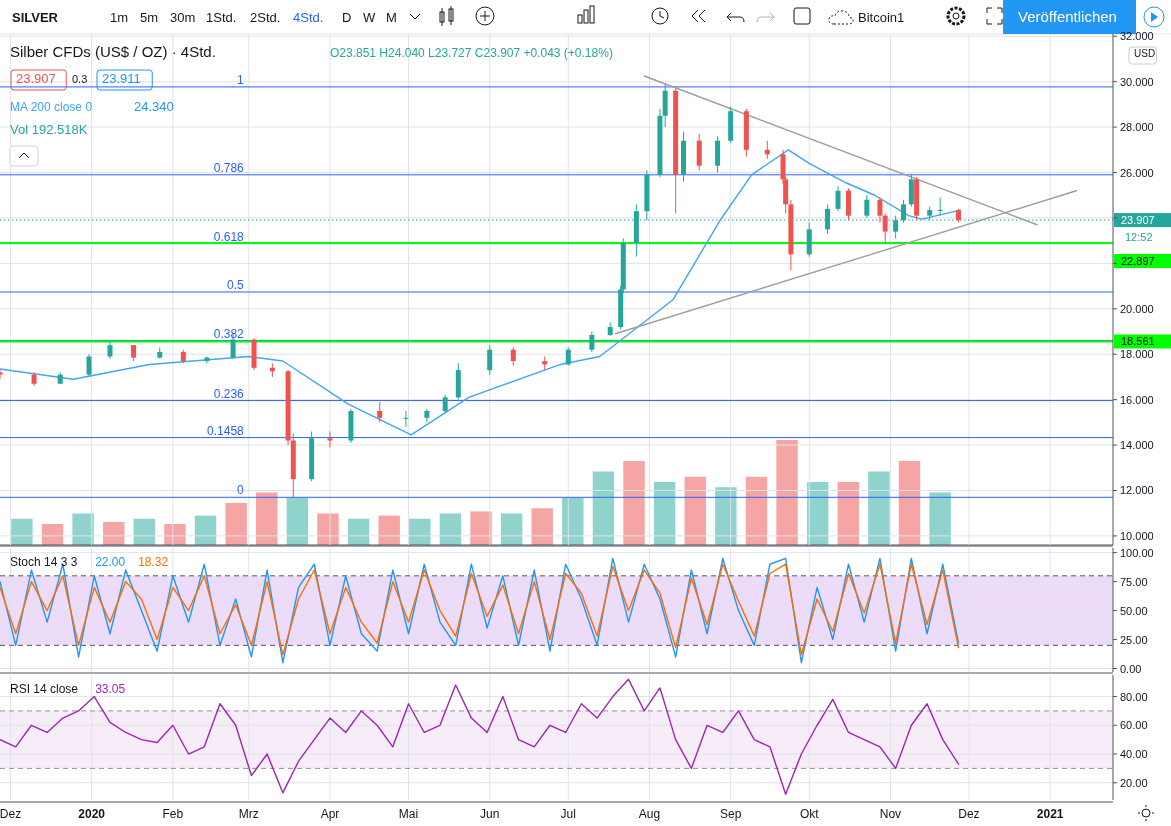  What do you see at coordinates (1137, 445) in the screenshot?
I see `y-tick-label: 14.000` at bounding box center [1137, 445].